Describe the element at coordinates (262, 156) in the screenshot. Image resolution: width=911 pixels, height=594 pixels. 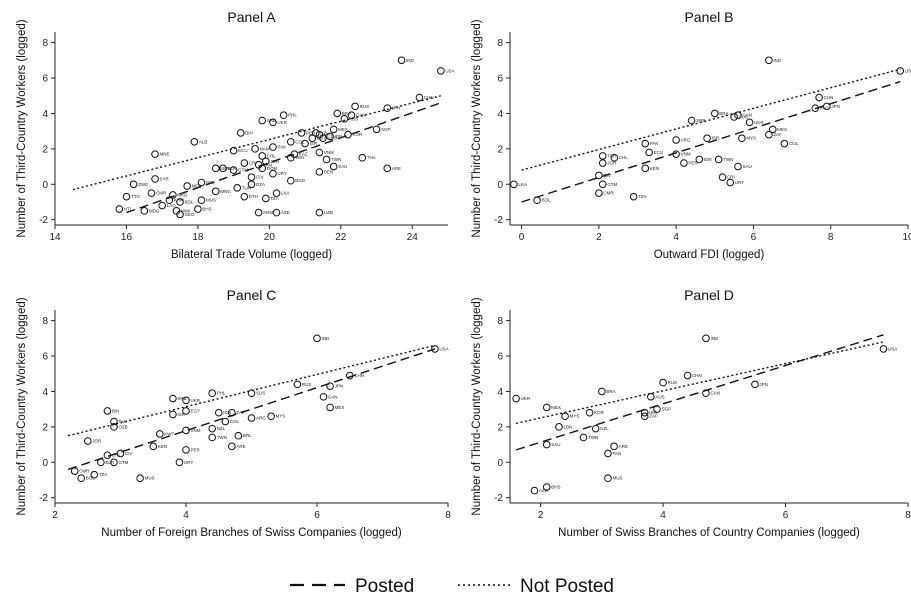
I see `panel-a-point-chl` at that location.